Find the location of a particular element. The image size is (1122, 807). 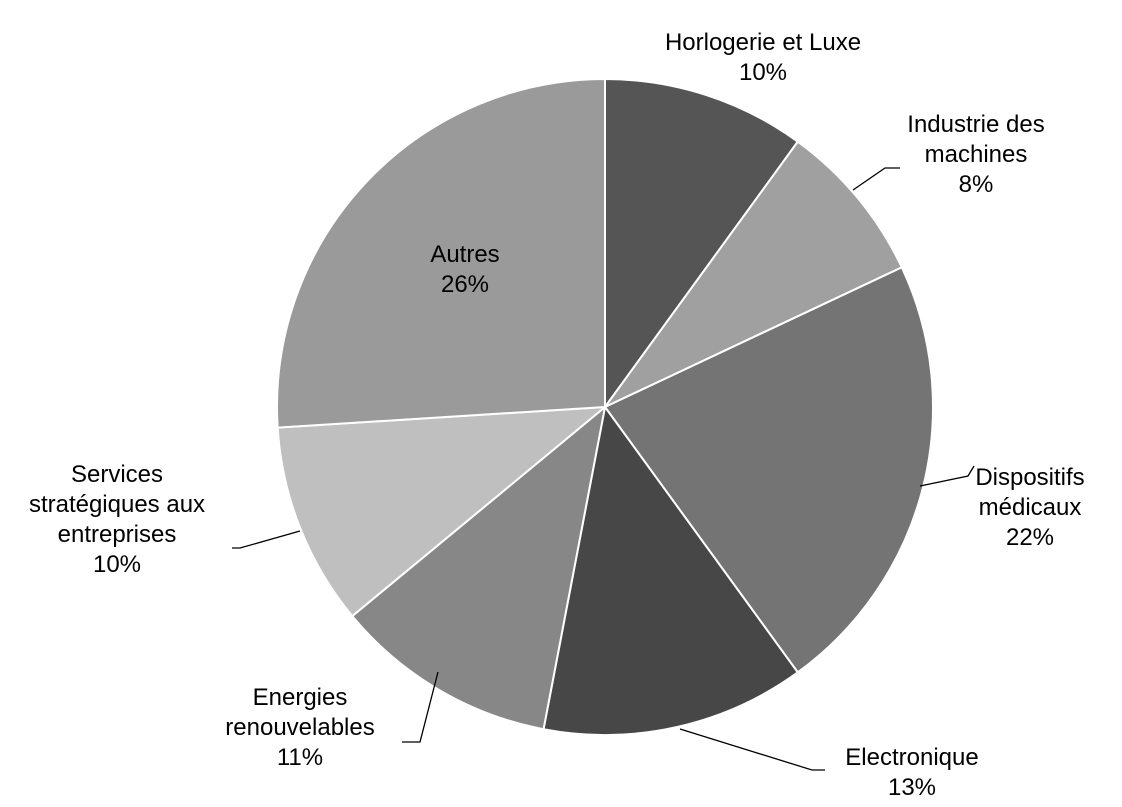

slice-label: Autres 26% is located at coordinates (465, 270).